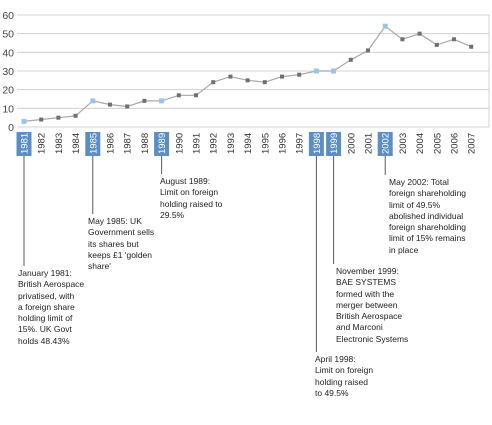 The image size is (492, 425). What do you see at coordinates (8, 16) in the screenshot?
I see `y-tick-label: 60` at bounding box center [8, 16].